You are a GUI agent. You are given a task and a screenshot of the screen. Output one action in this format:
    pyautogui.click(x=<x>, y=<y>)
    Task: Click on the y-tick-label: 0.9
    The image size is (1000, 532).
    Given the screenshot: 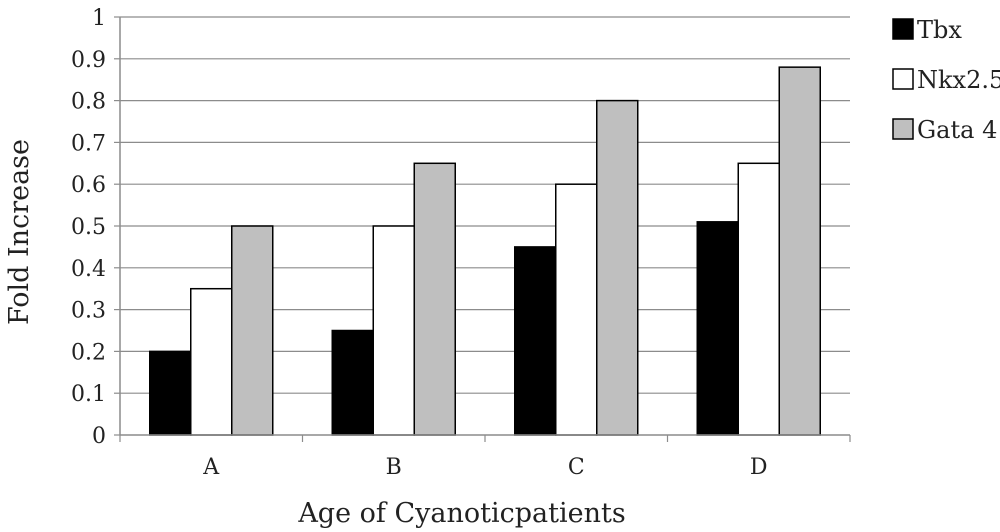 What is the action you would take?
    pyautogui.click(x=88, y=60)
    